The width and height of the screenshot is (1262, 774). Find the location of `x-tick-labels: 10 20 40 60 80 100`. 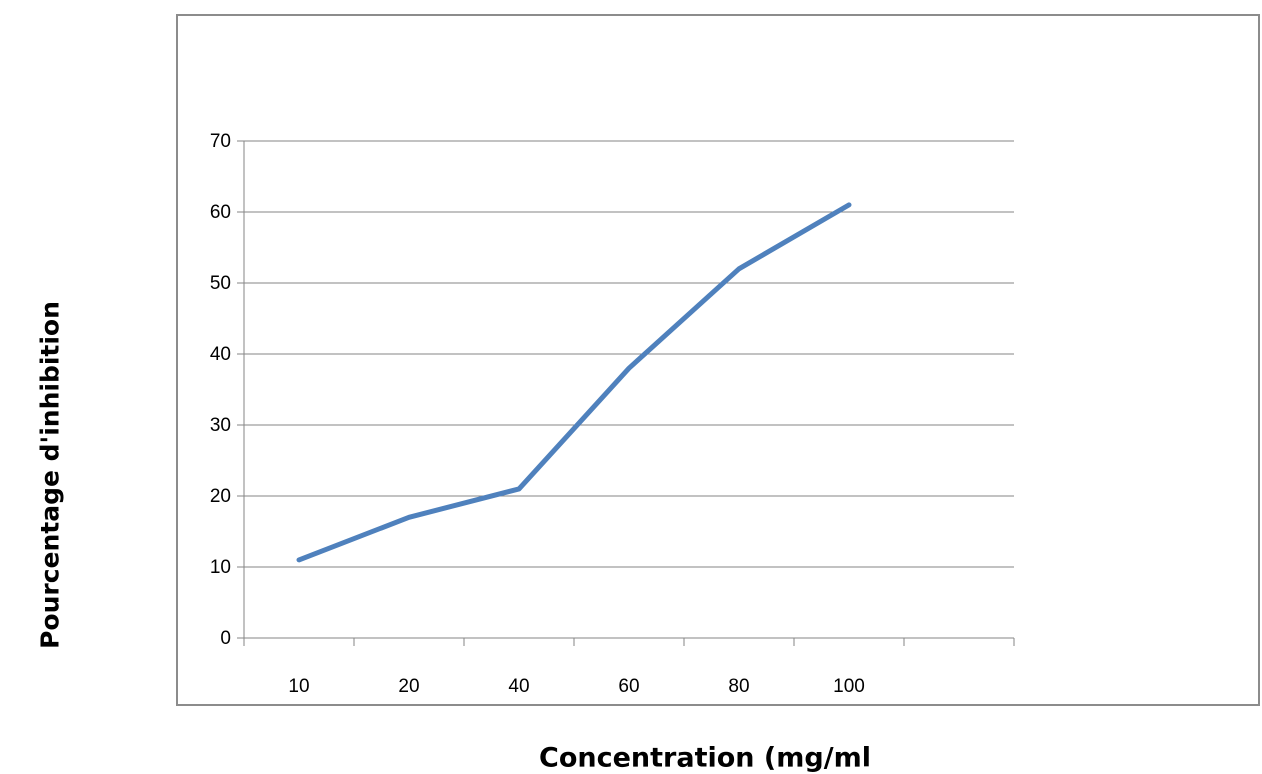

x-tick-labels: 10 20 40 60 80 100 is located at coordinates (576, 686).